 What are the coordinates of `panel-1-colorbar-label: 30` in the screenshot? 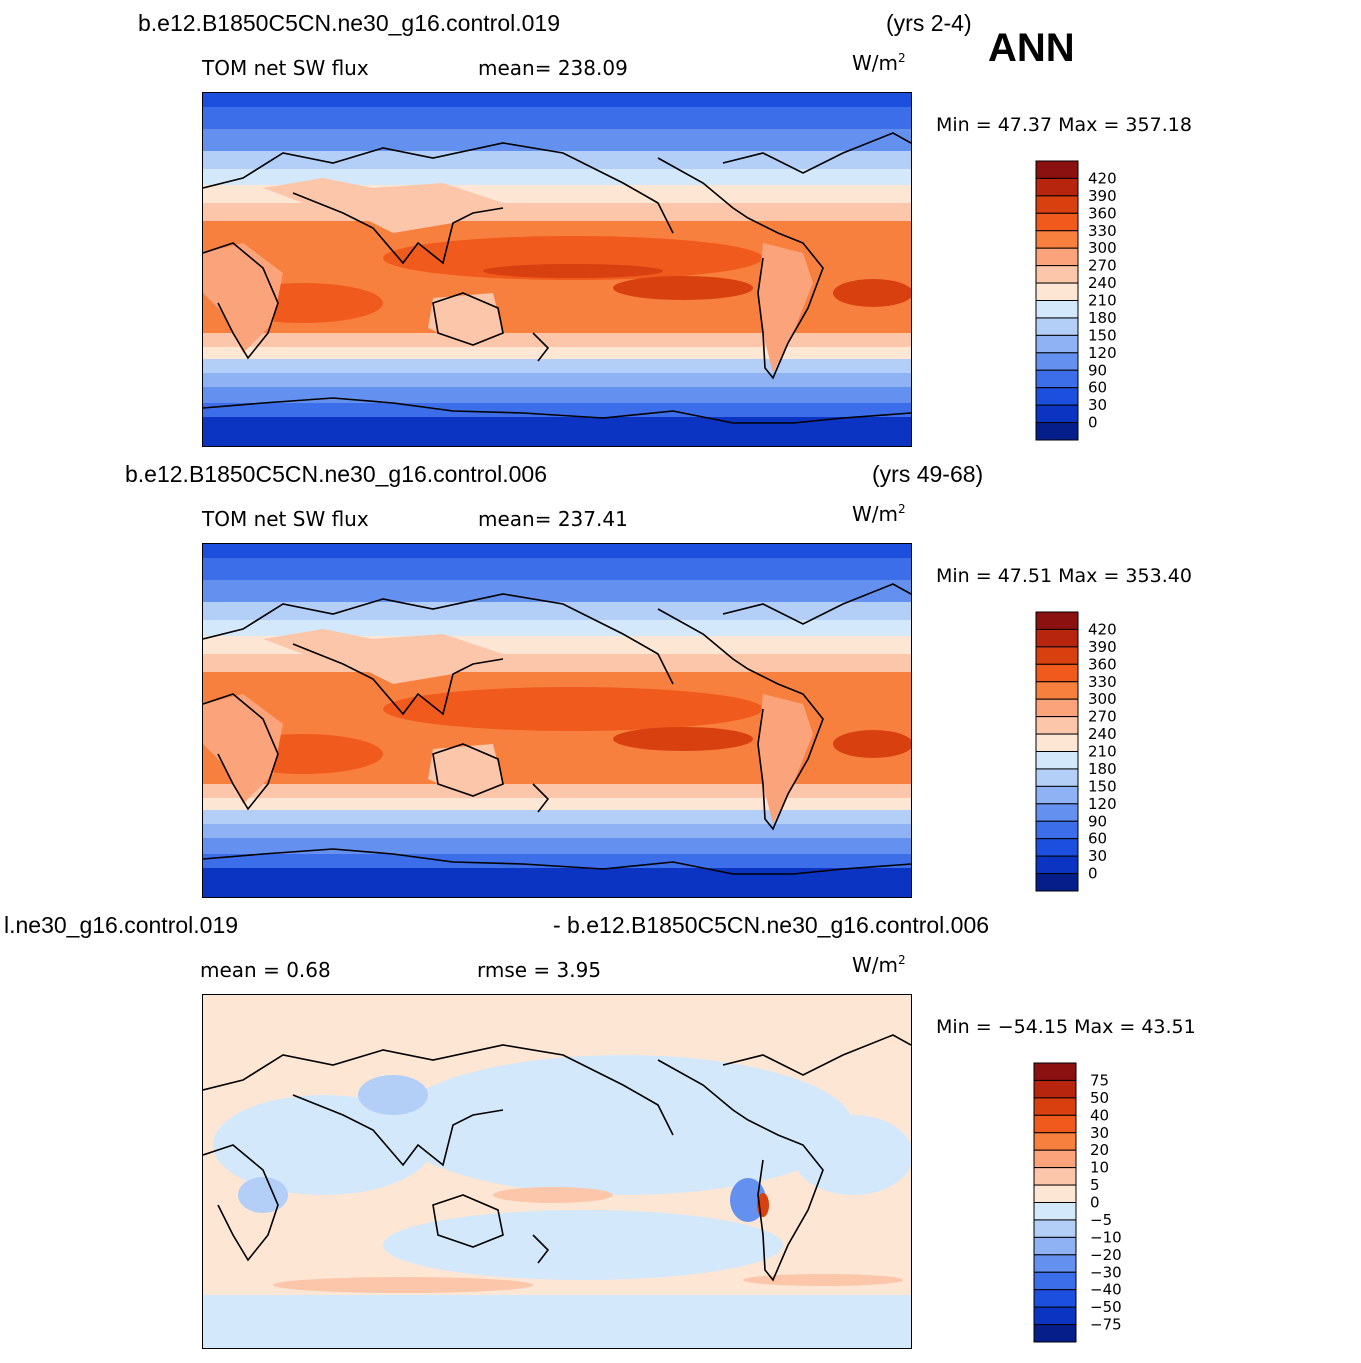 It's located at (1097, 405).